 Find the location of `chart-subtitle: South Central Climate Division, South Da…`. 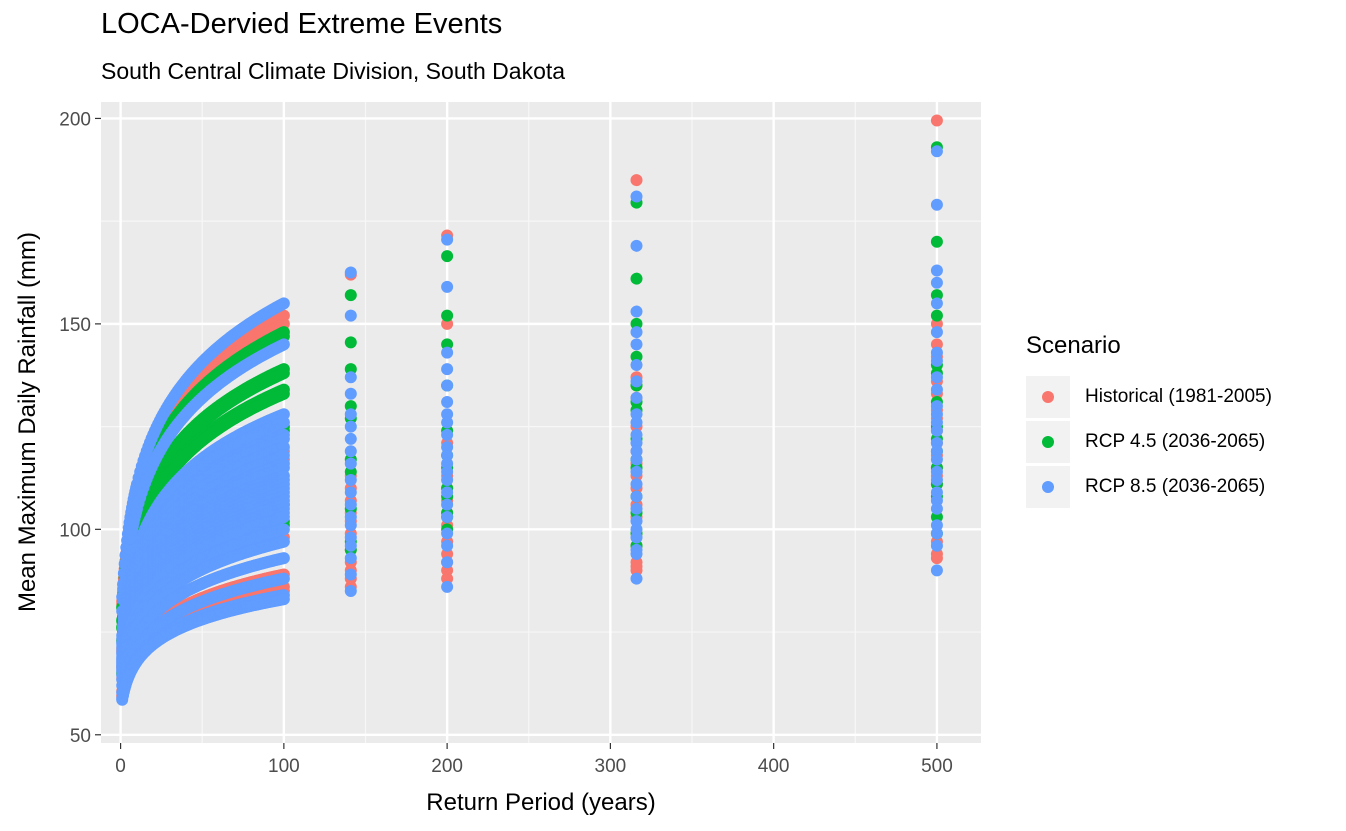

chart-subtitle: South Central Climate Division, South Da… is located at coordinates (333, 71).